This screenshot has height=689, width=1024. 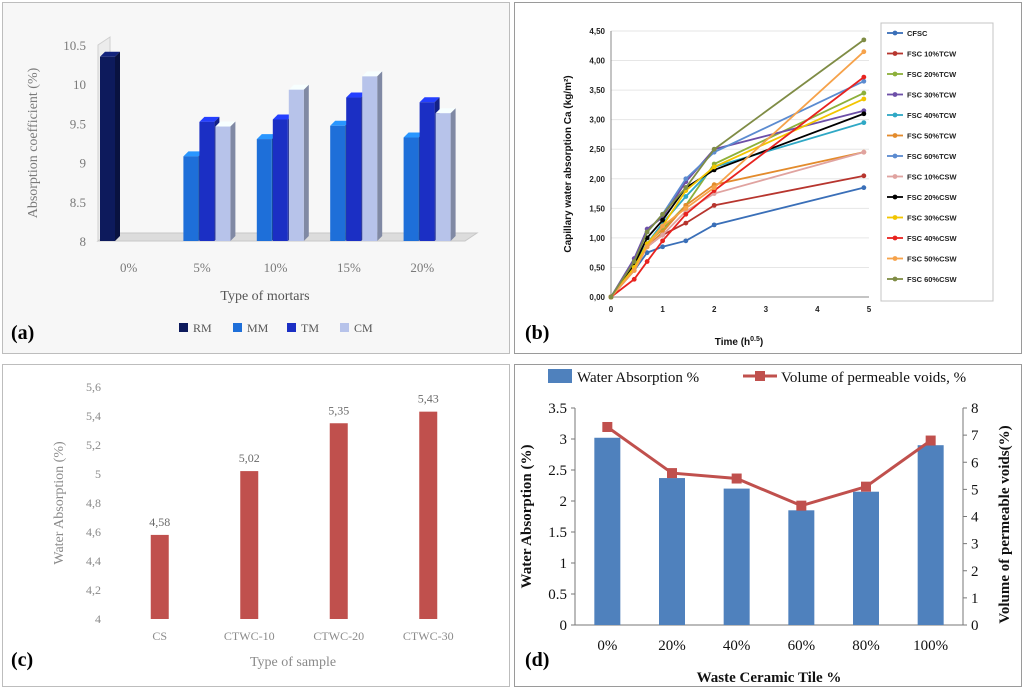 What do you see at coordinates (866, 646) in the screenshot?
I see `x-tick-label: 80%` at bounding box center [866, 646].